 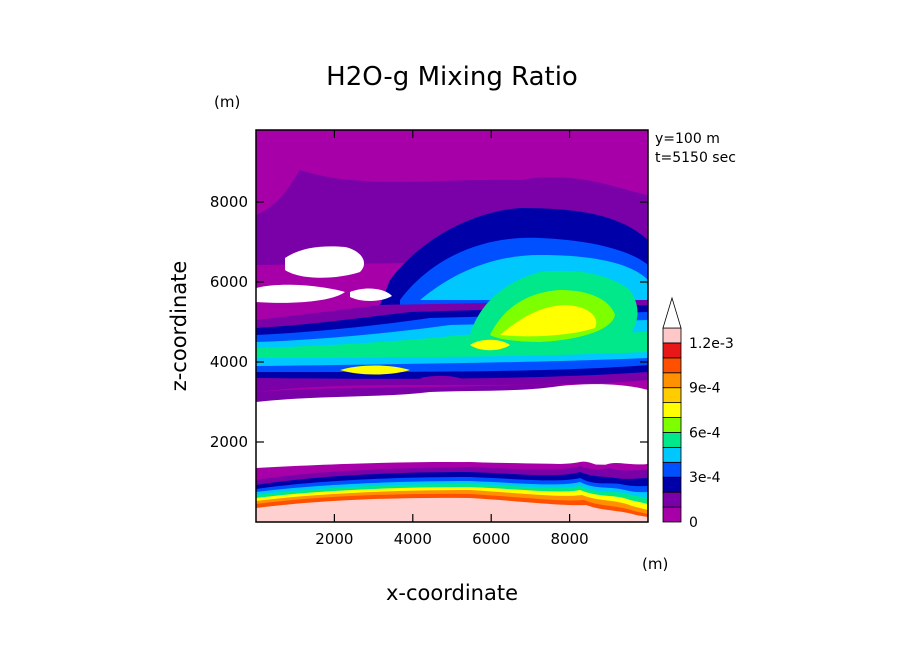 I want to click on x-unit-label: (m), so click(x=655, y=564).